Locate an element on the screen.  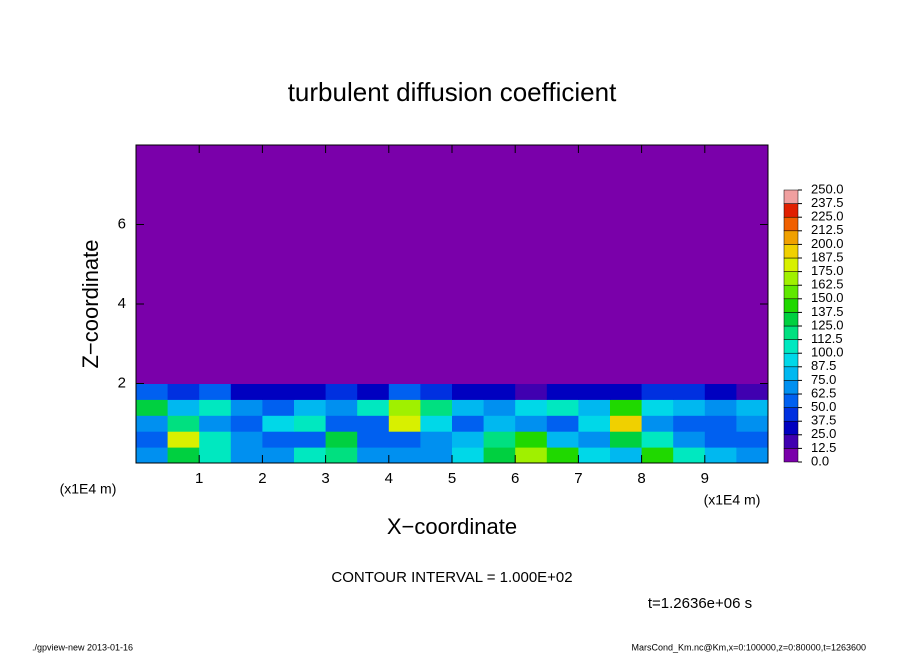
chart-title: turbulent diffusion coefficient is located at coordinates (452, 92).